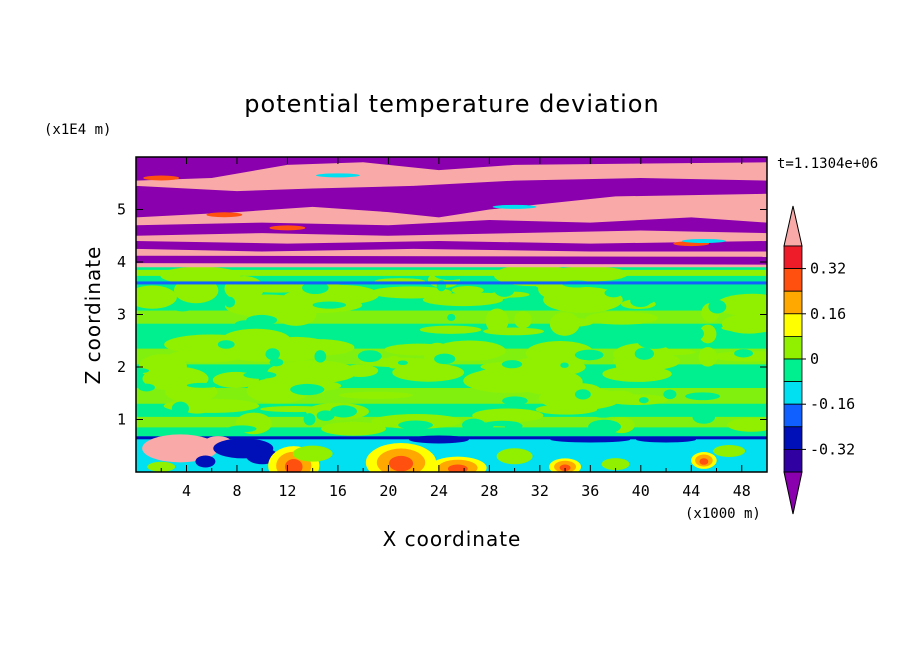 The width and height of the screenshot is (904, 654). Describe the element at coordinates (439, 491) in the screenshot. I see `x-tick-label: 24` at that location.